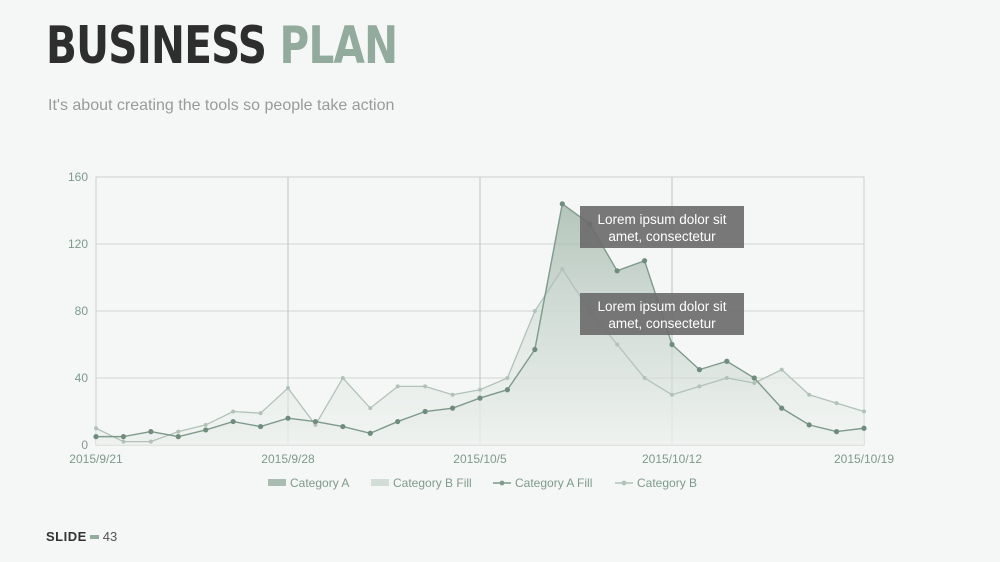 This screenshot has width=1000, height=562. I want to click on y-tick-label: 40, so click(82, 378).